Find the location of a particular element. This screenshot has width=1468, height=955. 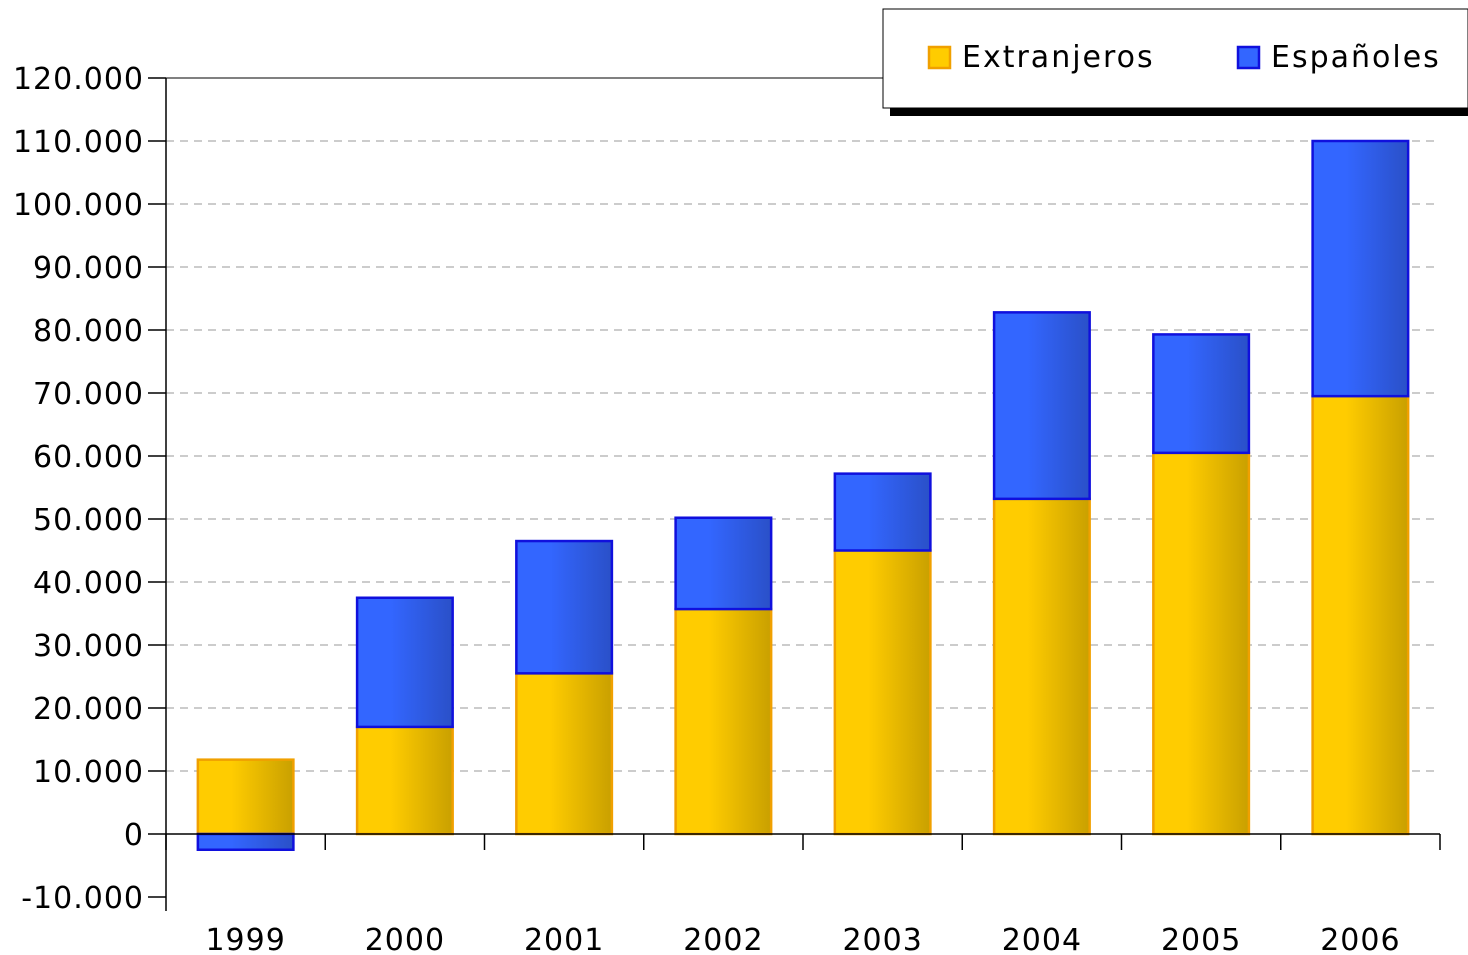

x-tick-label: 1999 is located at coordinates (245, 939).